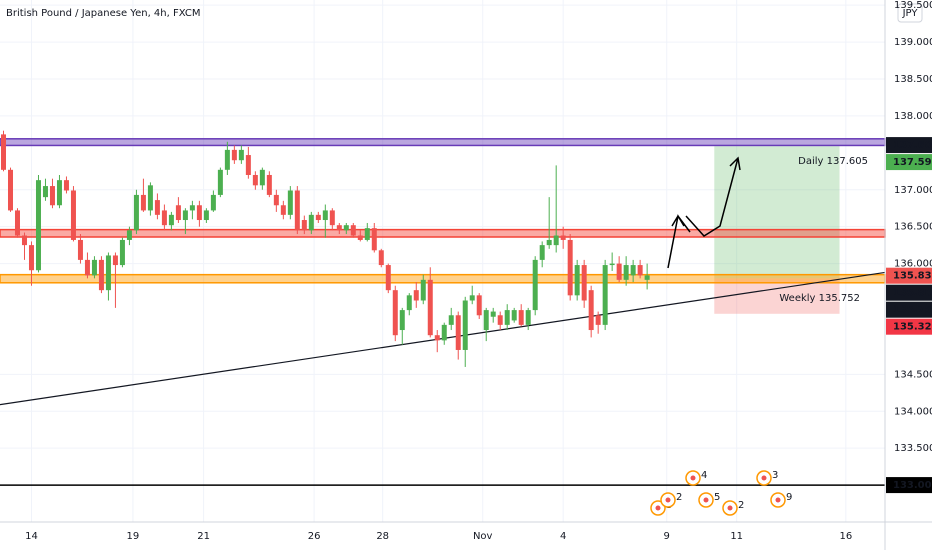 The image size is (932, 550). Describe the element at coordinates (913, 5) in the screenshot. I see `y-tick-label: 139.500` at that location.